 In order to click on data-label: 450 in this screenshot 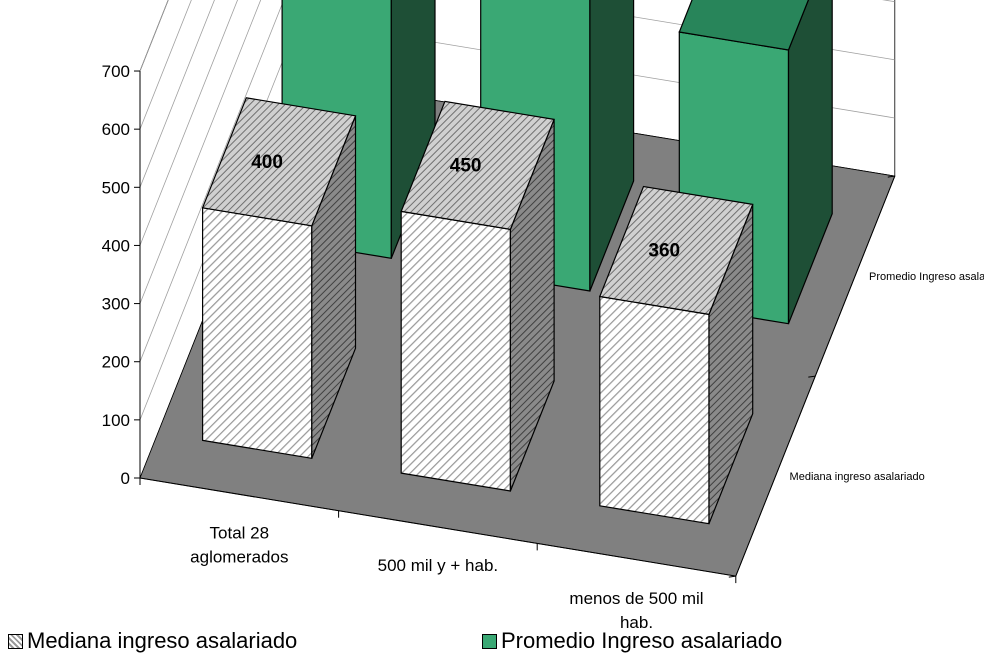, I will do `click(466, 165)`.